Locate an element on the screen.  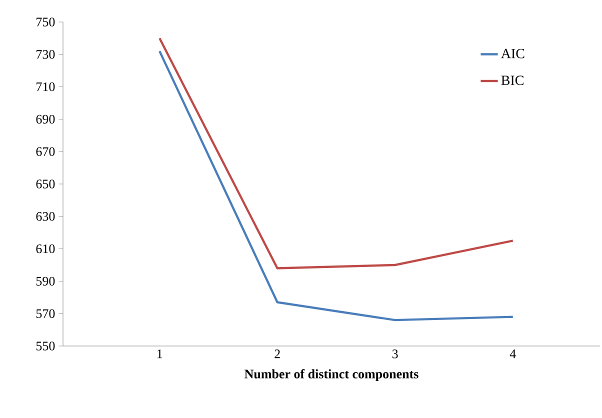
legend-label: AIC is located at coordinates (512, 53).